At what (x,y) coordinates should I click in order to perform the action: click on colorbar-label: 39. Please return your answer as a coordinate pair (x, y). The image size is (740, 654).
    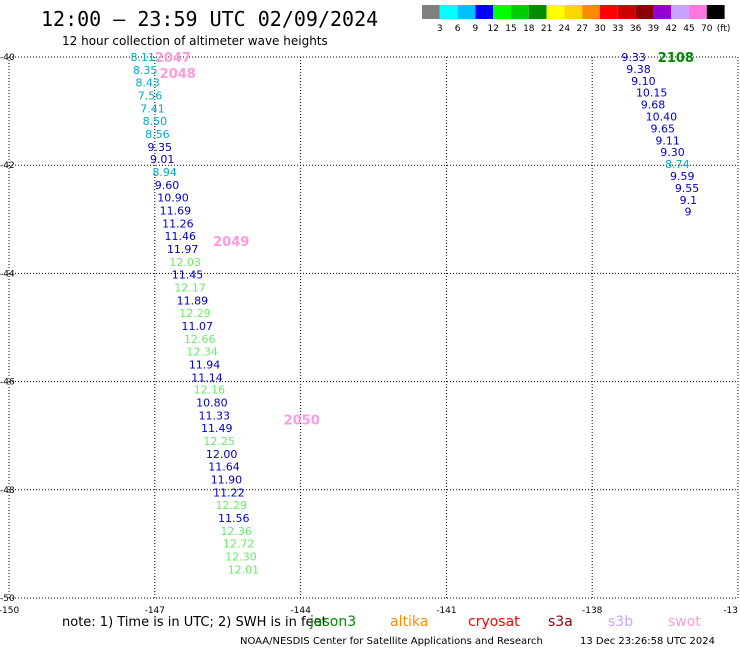
    Looking at the image, I should click on (654, 29).